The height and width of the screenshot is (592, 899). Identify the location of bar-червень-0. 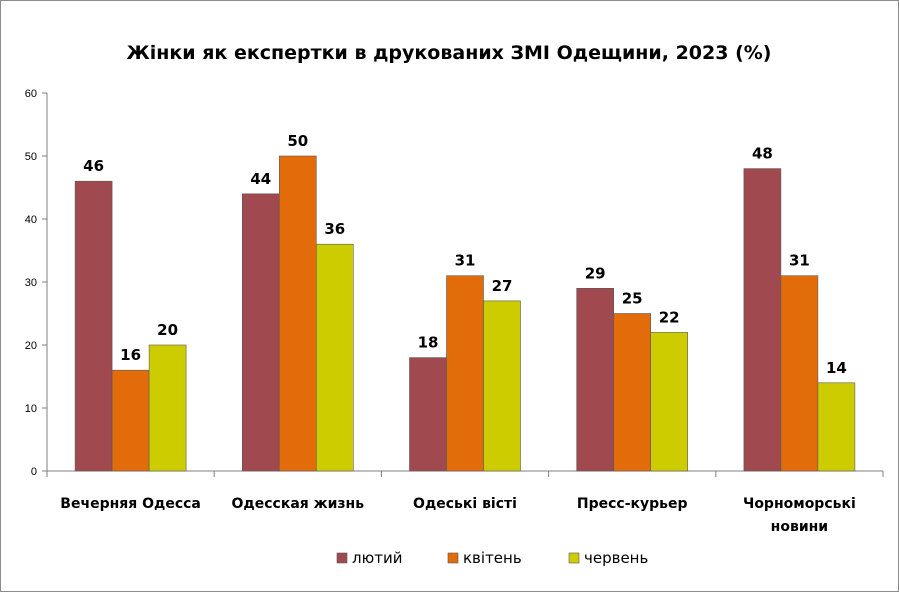
(167, 408).